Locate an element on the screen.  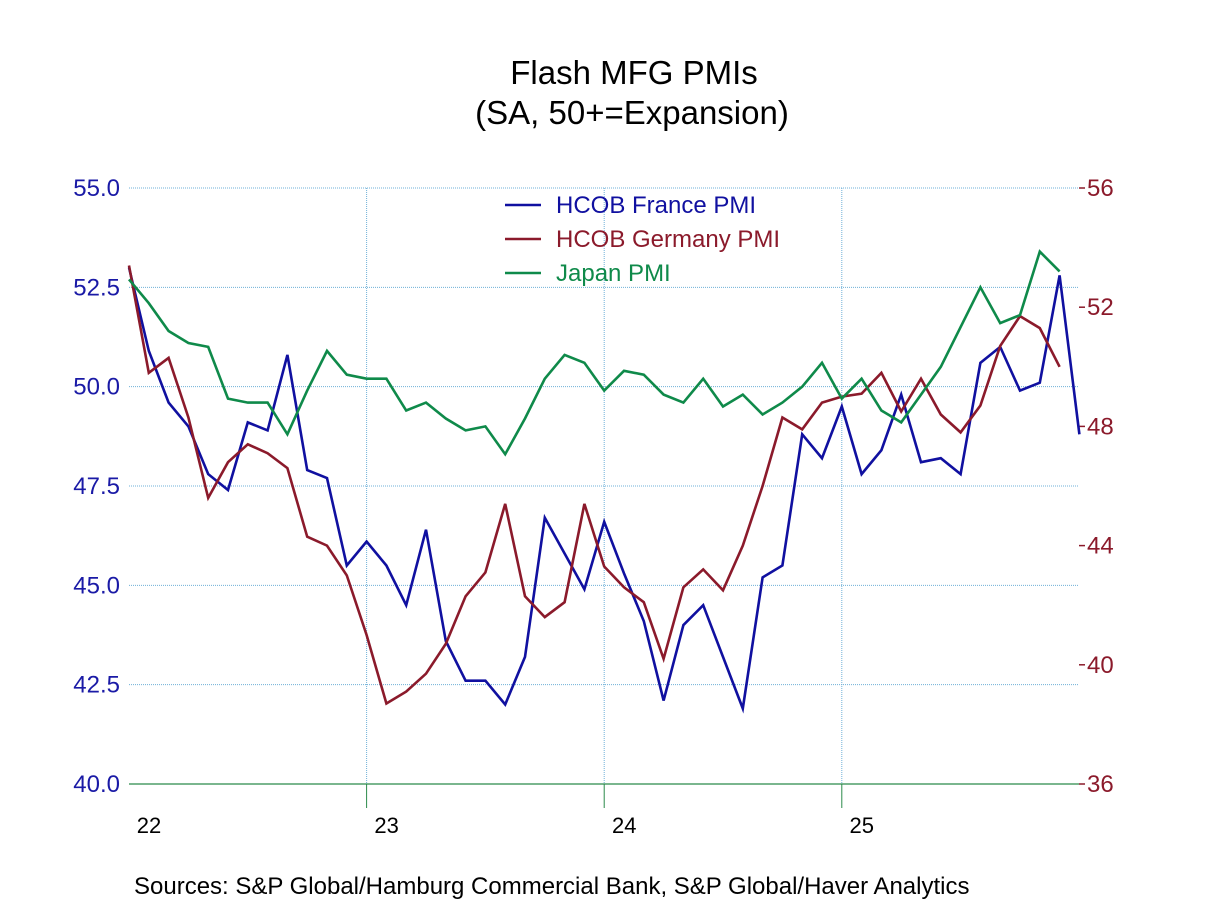
left-axis-tick-label: 55.0 is located at coordinates (96, 188).